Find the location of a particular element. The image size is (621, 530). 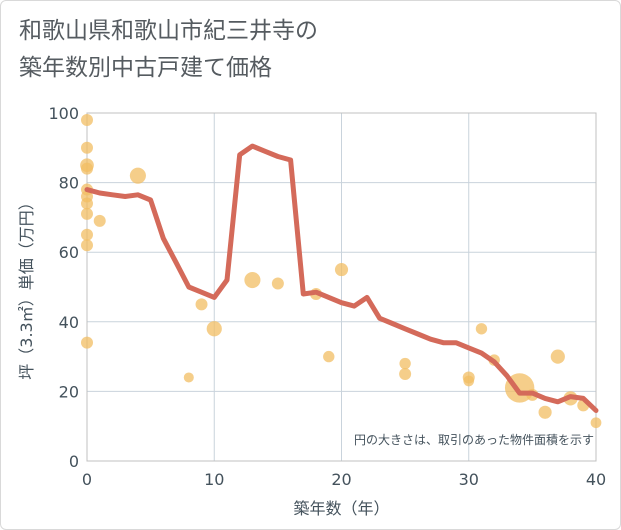

x-tick-label-40: 40 is located at coordinates (596, 479).